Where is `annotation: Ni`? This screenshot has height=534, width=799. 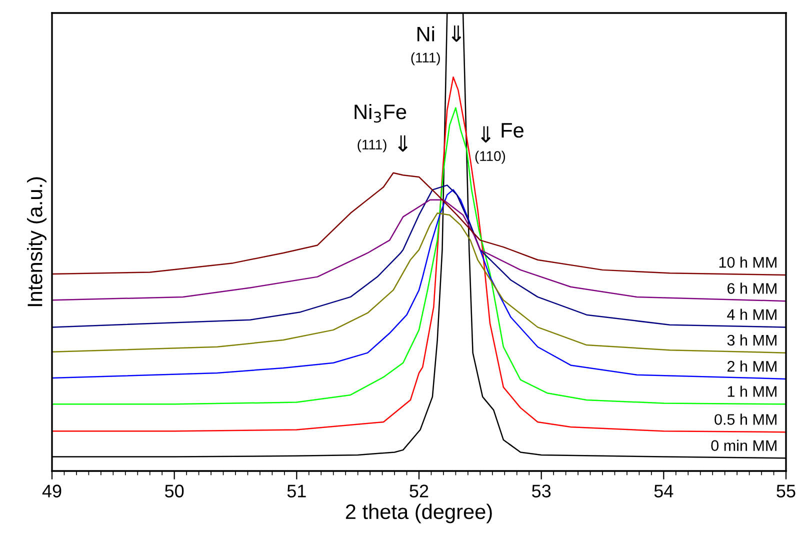
annotation: Ni is located at coordinates (425, 34).